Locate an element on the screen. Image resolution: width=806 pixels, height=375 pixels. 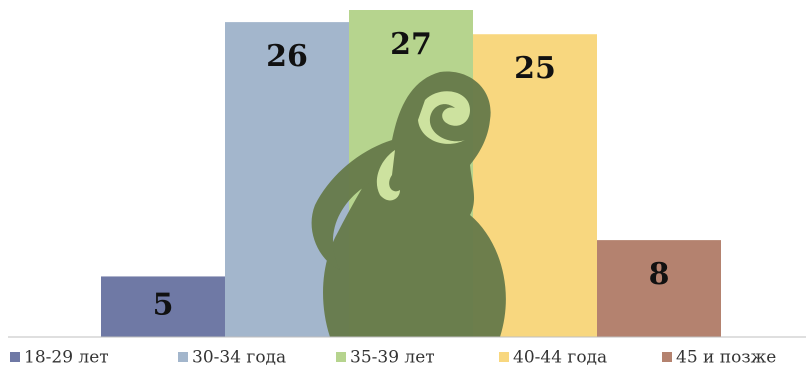
legend-label: 35-39 лет is located at coordinates (392, 358).